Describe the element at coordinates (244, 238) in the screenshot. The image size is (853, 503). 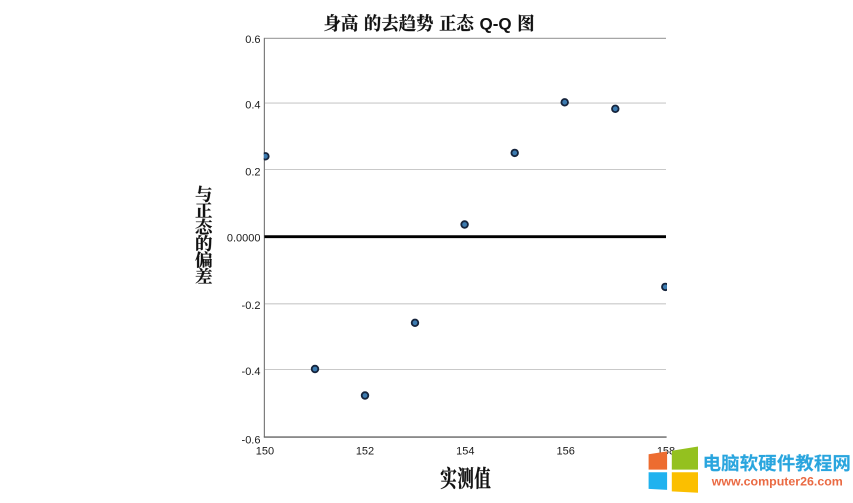
I see `svg-text: 0.0000` at that location.